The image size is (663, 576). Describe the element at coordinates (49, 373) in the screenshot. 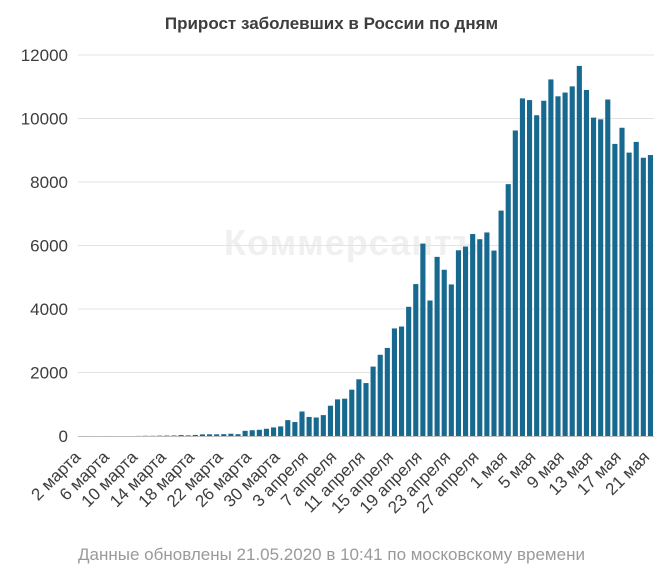

I see `y-tick-label: 2000` at that location.